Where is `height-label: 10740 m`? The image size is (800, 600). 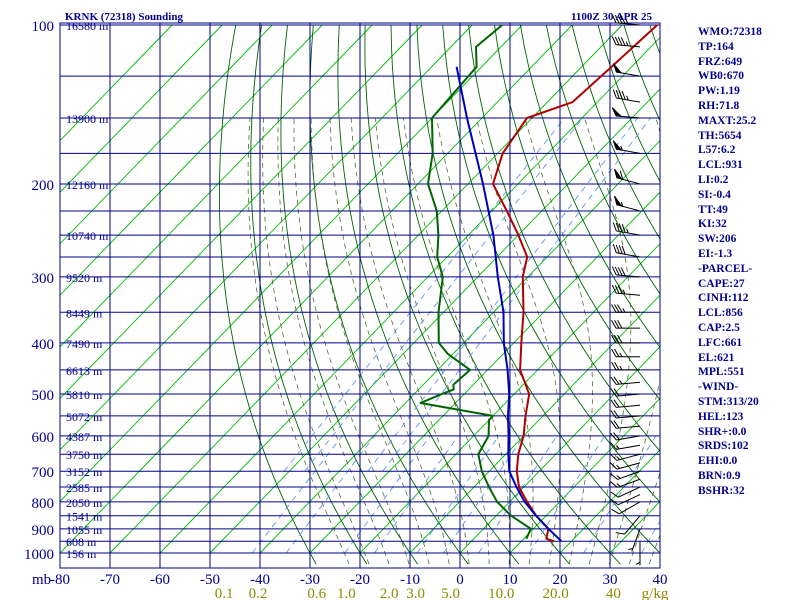 height-label: 10740 m is located at coordinates (87, 236).